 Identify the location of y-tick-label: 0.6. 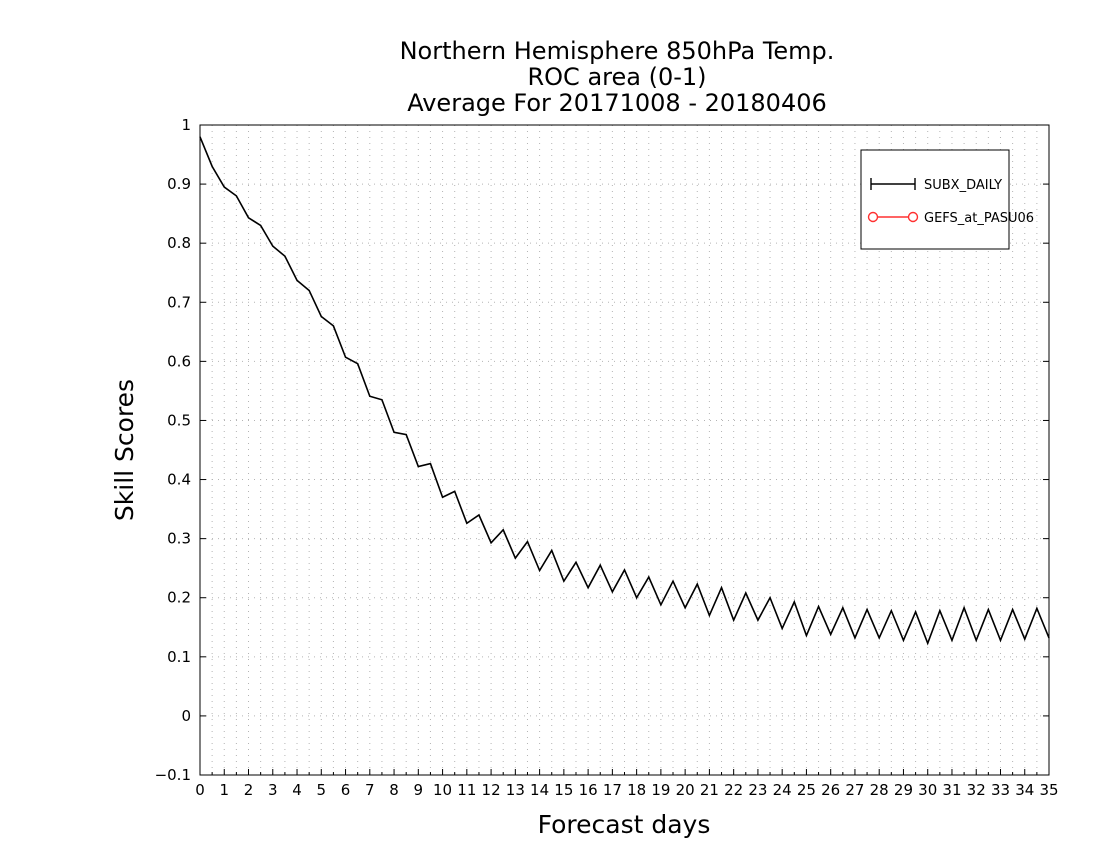
(179, 361).